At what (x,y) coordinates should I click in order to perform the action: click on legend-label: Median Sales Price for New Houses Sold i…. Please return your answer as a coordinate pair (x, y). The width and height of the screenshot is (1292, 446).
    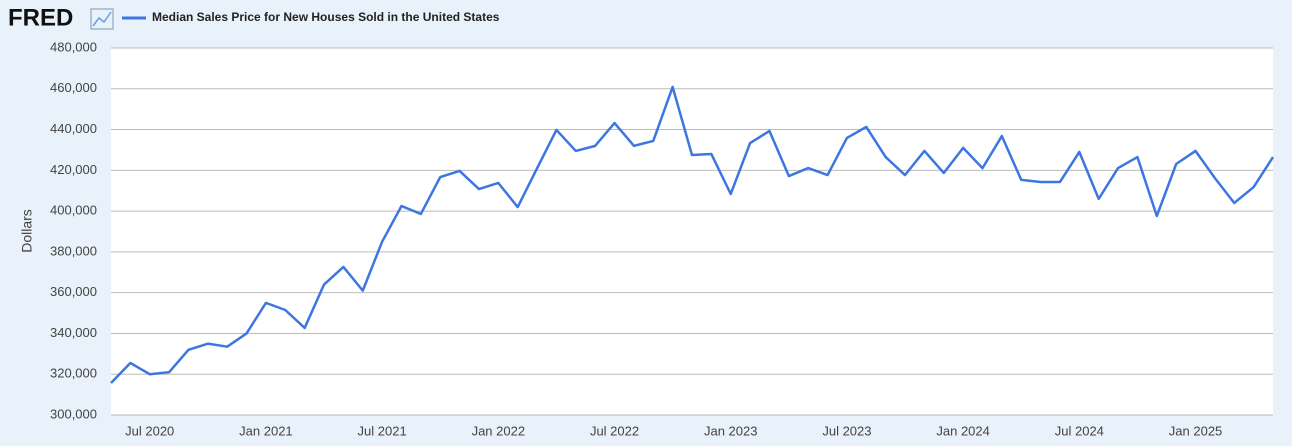
    Looking at the image, I should click on (326, 17).